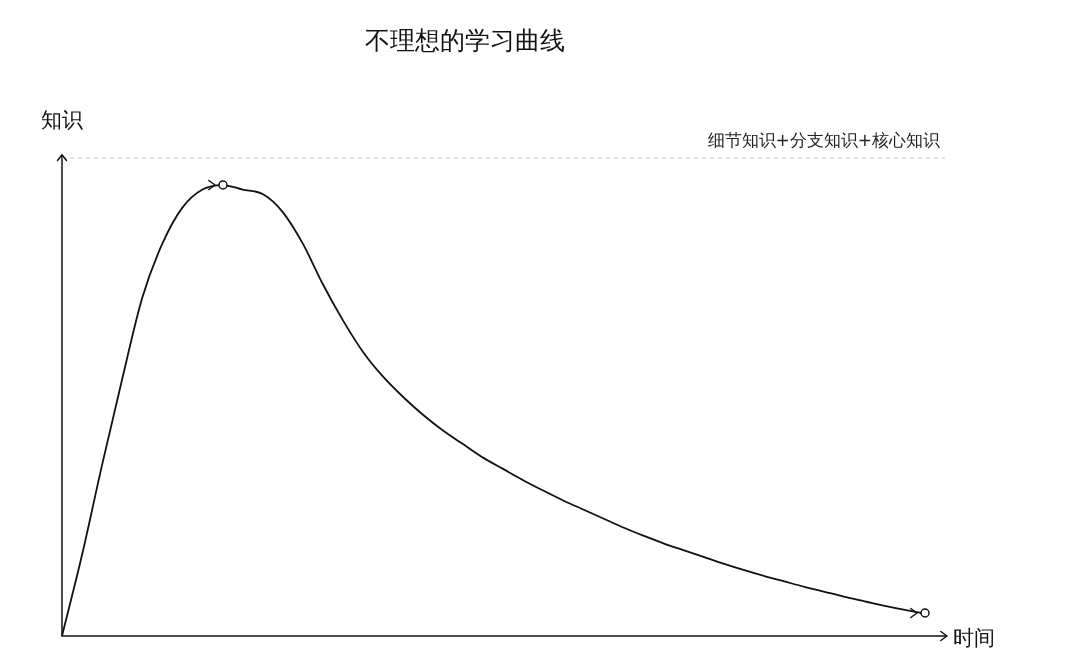  What do you see at coordinates (823, 139) in the screenshot?
I see `ref-line-label: 细节知识+分支知识+核心知识` at bounding box center [823, 139].